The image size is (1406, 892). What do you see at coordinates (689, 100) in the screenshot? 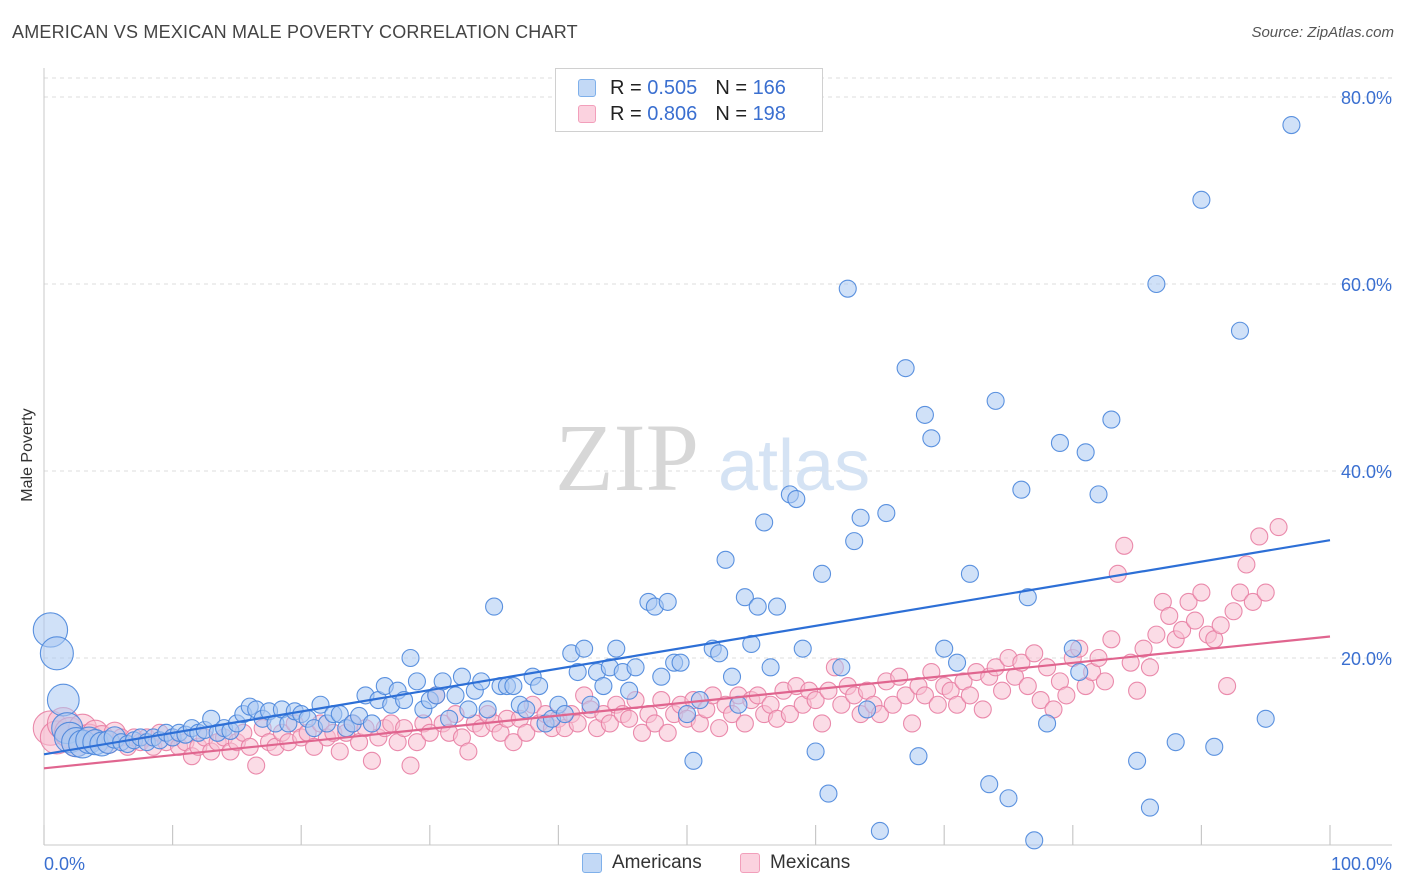
I see `stats-legend: R = 0.505 N = 166 R = 0.806 N = 198` at bounding box center [689, 100].